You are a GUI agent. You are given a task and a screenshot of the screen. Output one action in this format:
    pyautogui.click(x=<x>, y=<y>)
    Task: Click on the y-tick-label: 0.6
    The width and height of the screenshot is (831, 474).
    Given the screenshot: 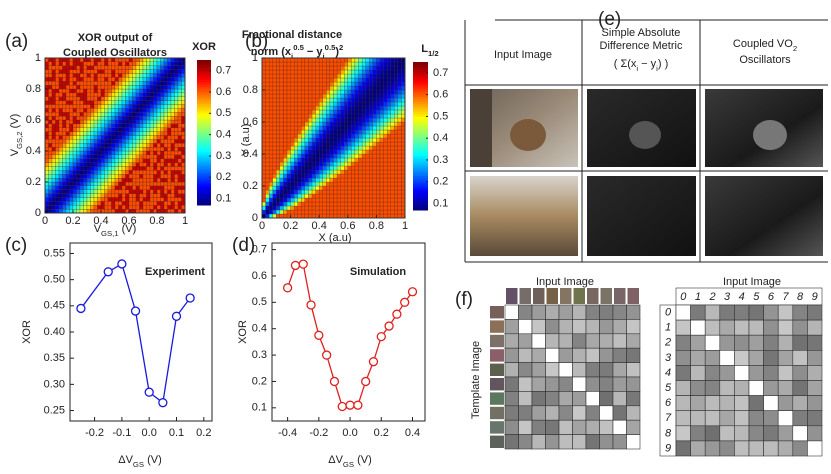 What is the action you would take?
    pyautogui.click(x=250, y=122)
    